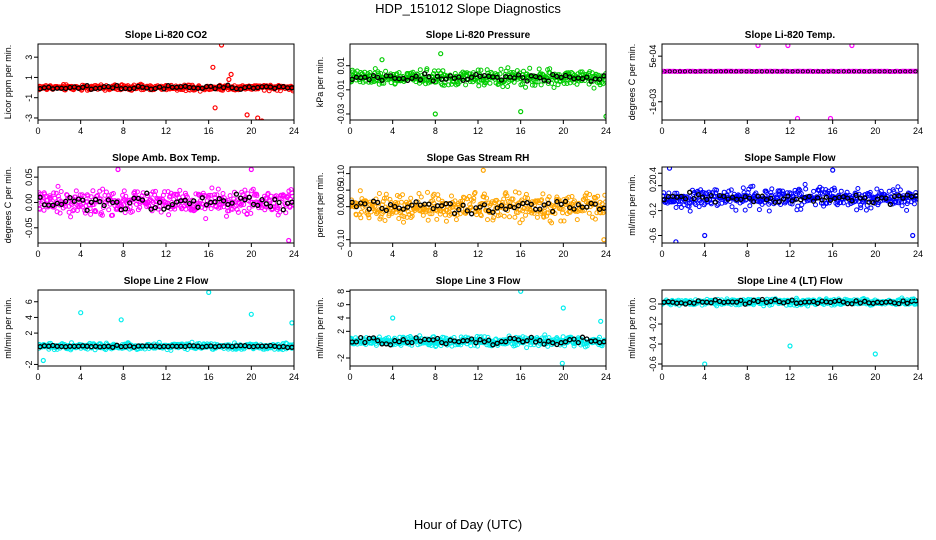 This screenshot has height=540, width=936. I want to click on y-tick-label: 4, so click(341, 317).